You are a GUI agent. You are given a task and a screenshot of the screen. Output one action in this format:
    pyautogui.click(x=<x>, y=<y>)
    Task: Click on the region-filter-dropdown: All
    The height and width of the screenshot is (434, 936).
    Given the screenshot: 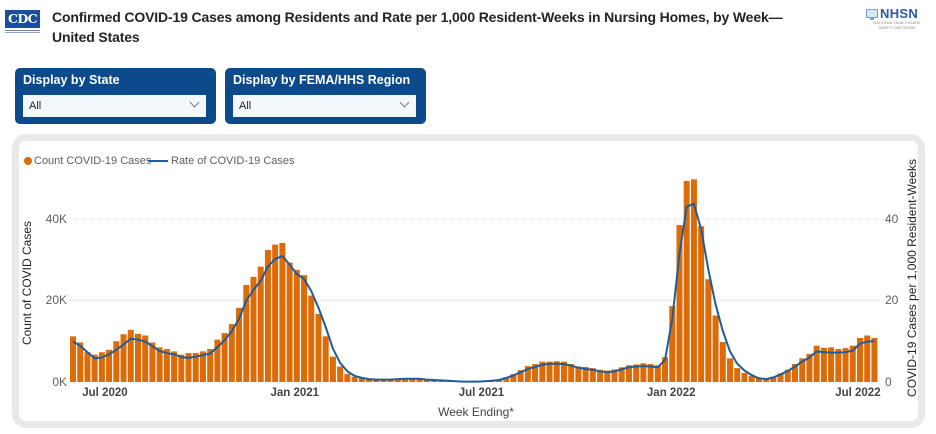 What is the action you would take?
    pyautogui.click(x=324, y=106)
    